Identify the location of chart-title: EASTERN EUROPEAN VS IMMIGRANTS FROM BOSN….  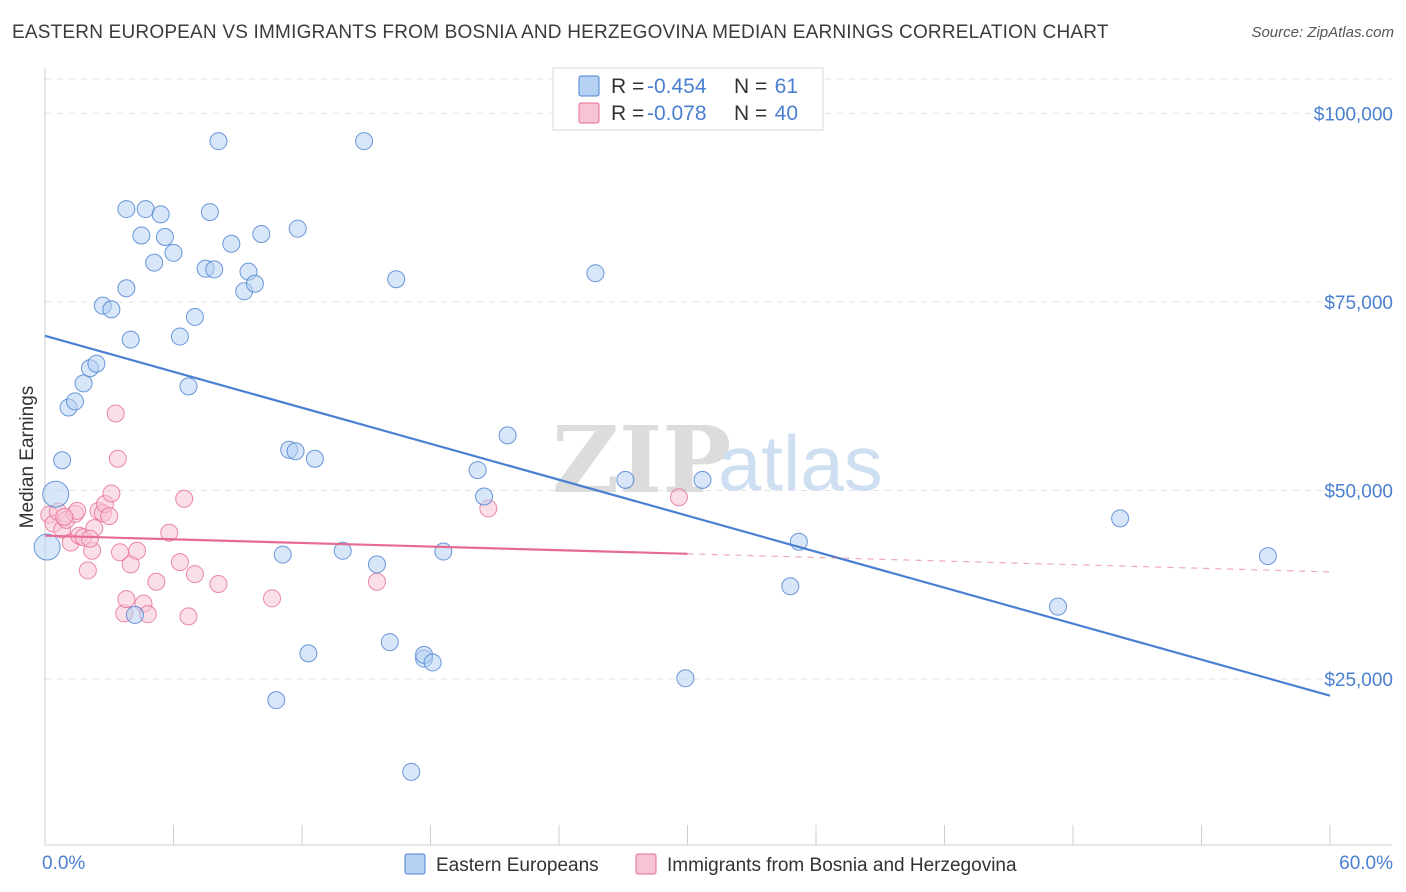
(560, 32).